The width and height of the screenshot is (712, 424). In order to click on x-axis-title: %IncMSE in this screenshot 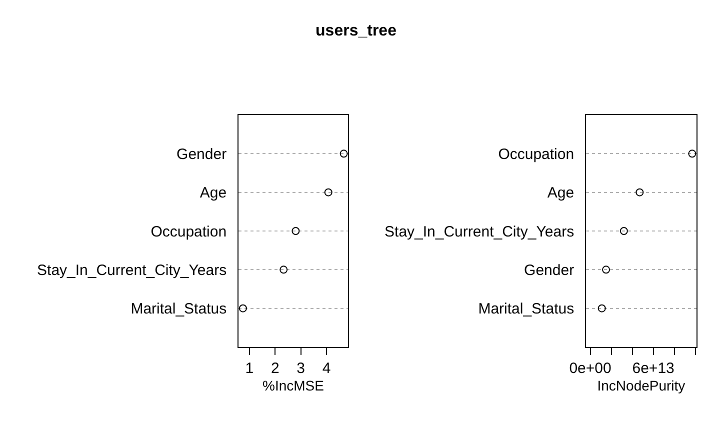, I will do `click(293, 385)`.